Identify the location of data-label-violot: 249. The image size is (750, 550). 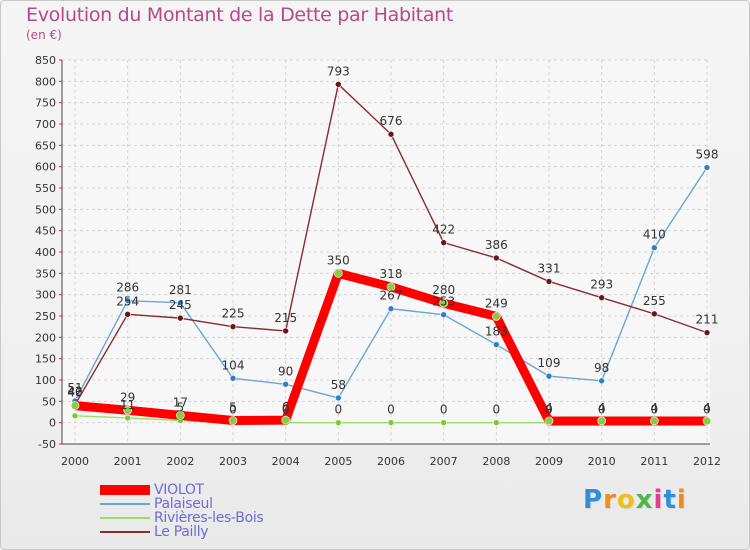
(496, 303).